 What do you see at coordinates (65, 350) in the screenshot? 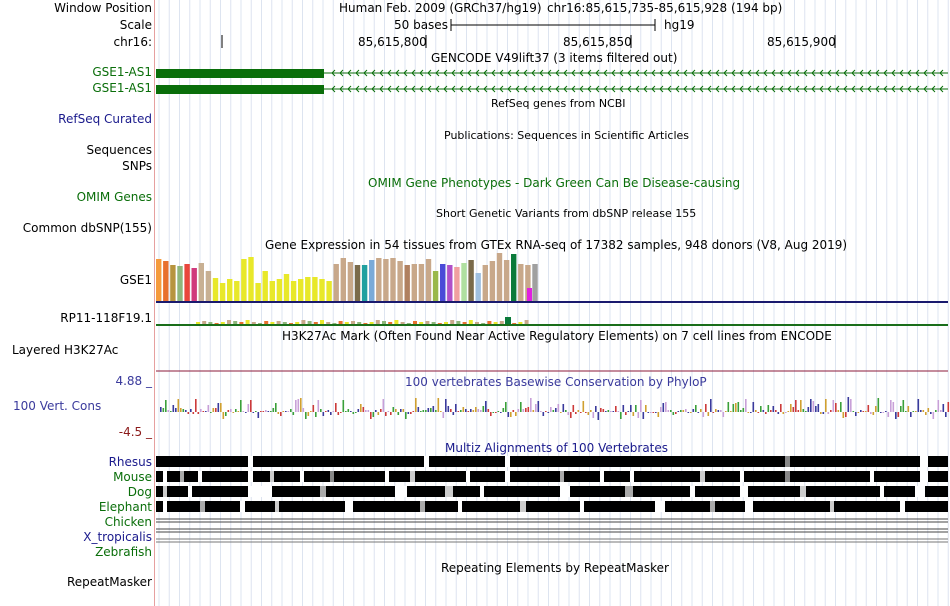
I see `h3k27ac-track-label: Layered H3K27Ac` at bounding box center [65, 350].